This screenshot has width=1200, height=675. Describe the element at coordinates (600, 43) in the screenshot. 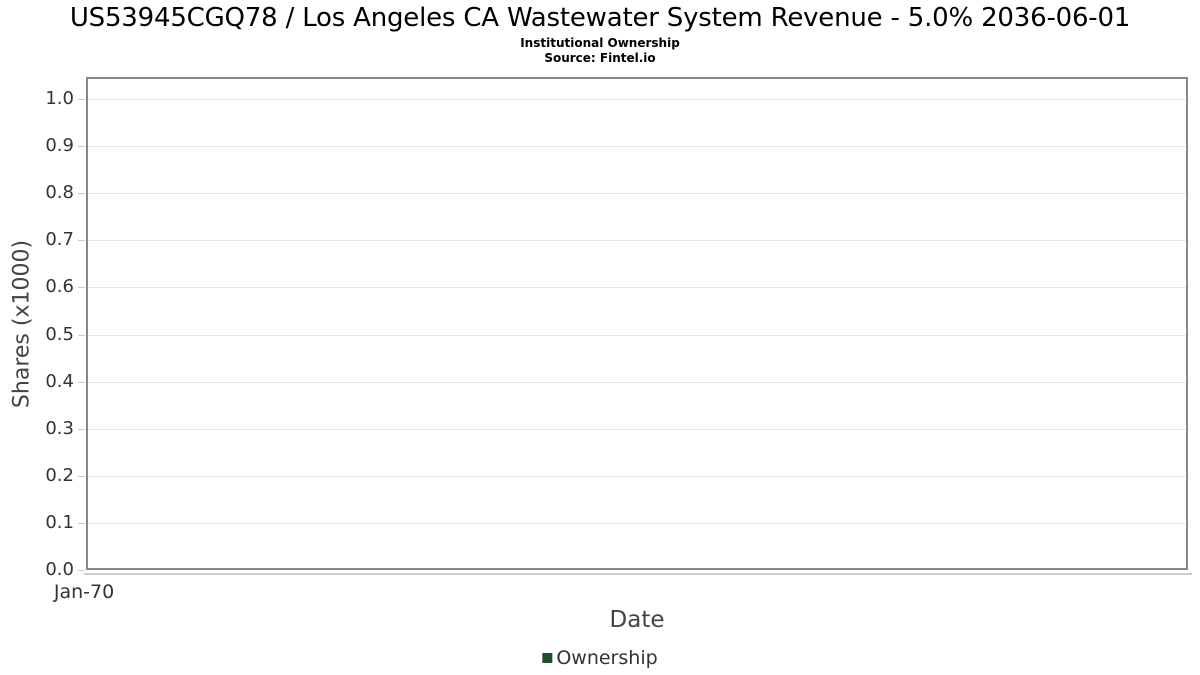

I see `chart-subtitle: Institutional Ownership` at that location.